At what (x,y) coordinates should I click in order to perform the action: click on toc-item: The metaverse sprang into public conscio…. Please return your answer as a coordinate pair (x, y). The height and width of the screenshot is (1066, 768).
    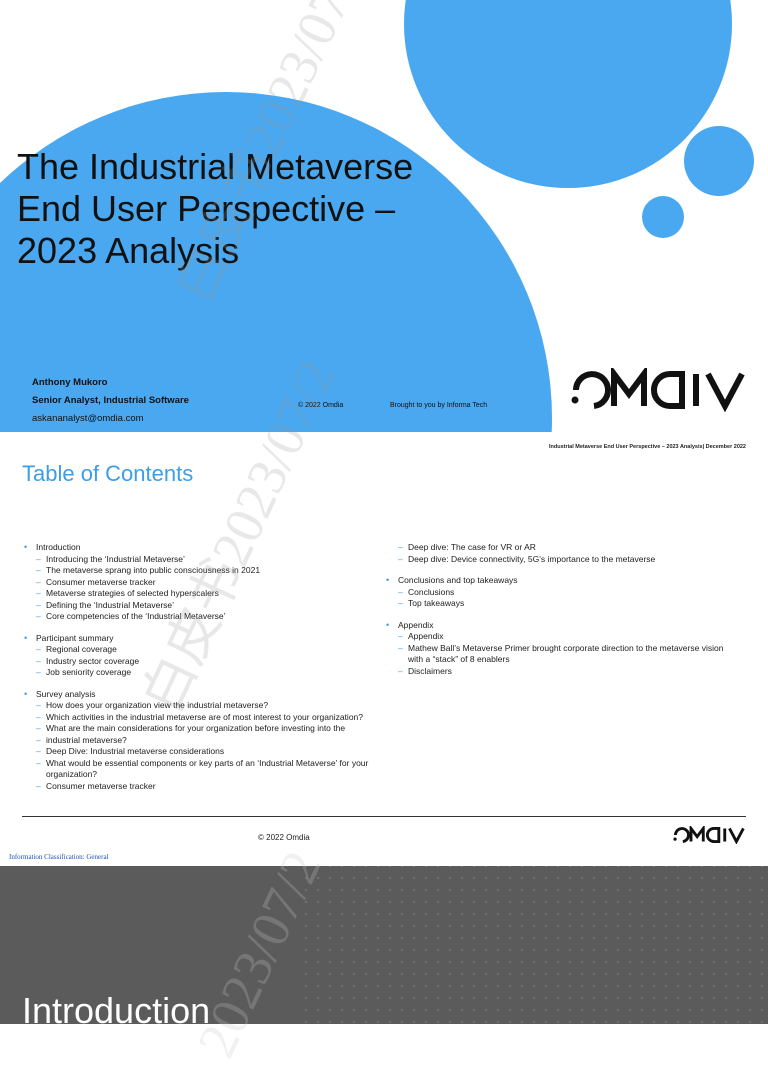
    Looking at the image, I should click on (204, 571).